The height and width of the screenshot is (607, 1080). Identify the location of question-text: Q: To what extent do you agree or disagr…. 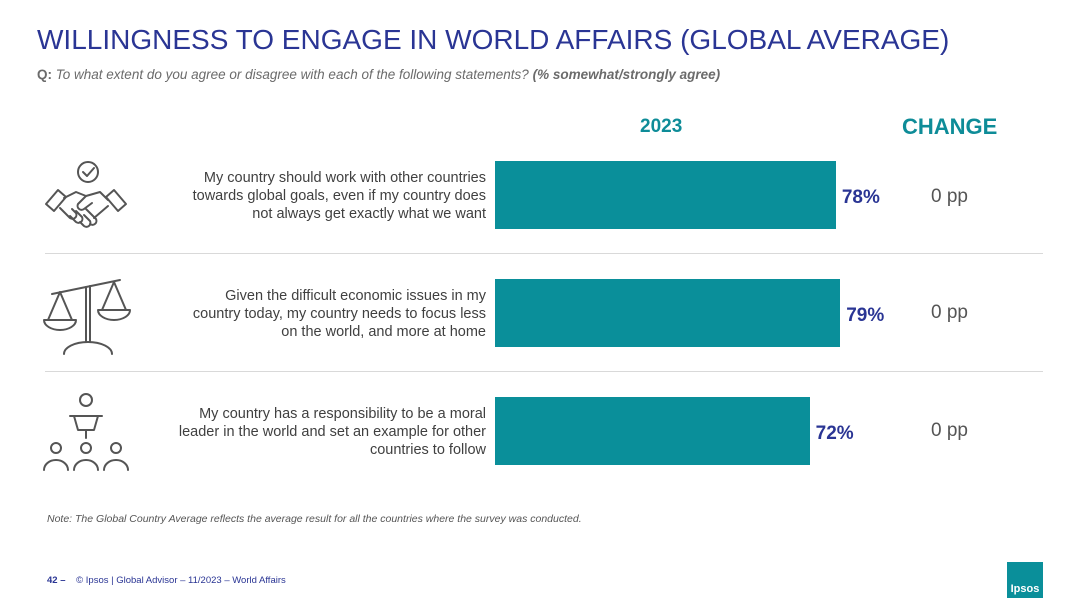
(378, 74).